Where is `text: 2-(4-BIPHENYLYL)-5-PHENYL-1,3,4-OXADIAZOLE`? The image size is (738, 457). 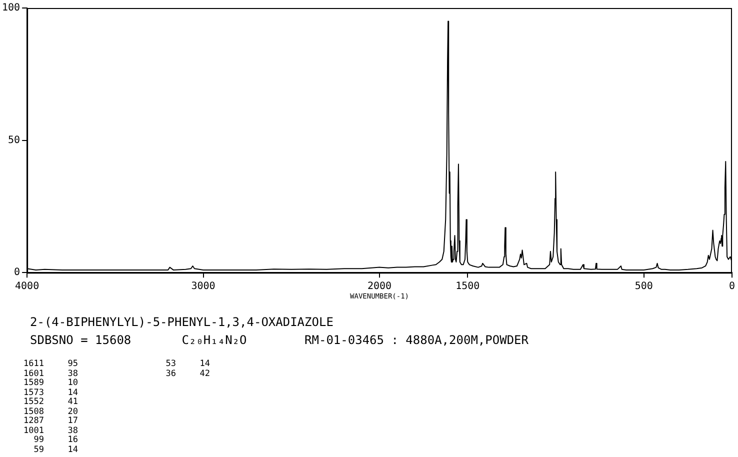
text: 2-(4-BIPHENYLYL)-5-PHENYL-1,3,4-OXADIAZOLE is located at coordinates (182, 322).